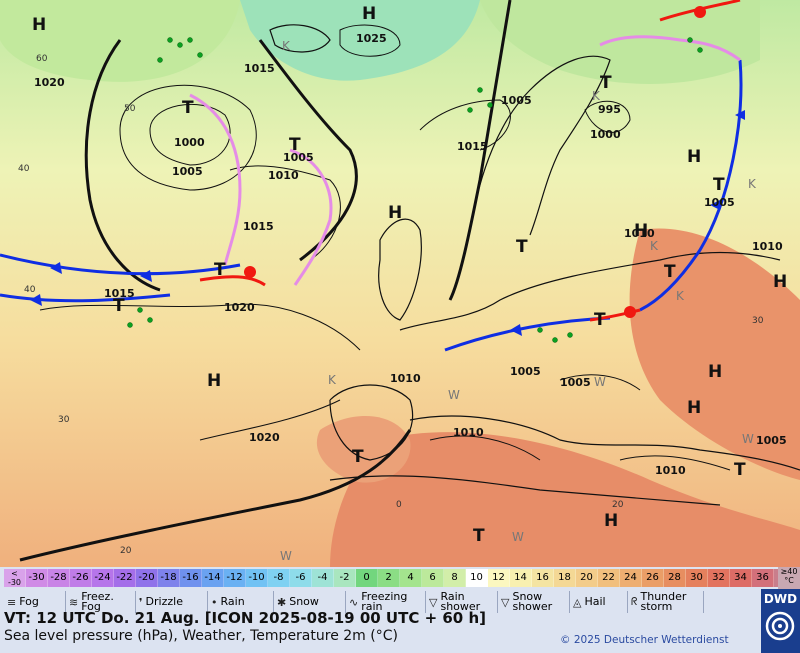  What do you see at coordinates (257, 578) in the screenshot?
I see `scale-cell: -10` at bounding box center [257, 578].